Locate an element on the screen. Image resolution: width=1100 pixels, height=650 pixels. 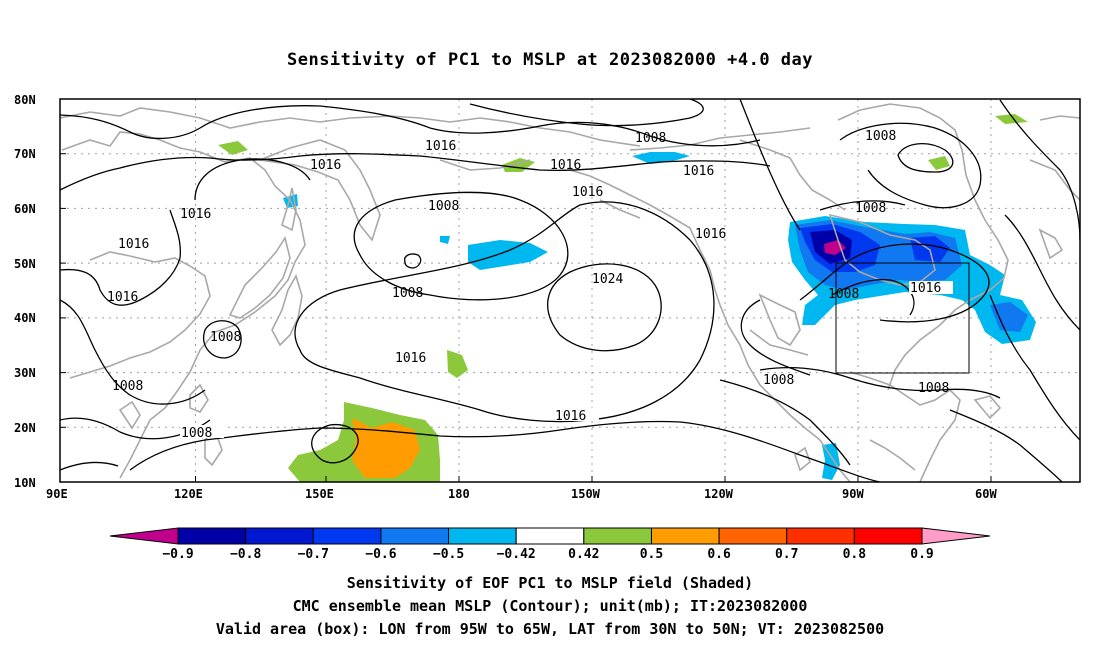
lon-label-120e: 120E is located at coordinates (188, 494).